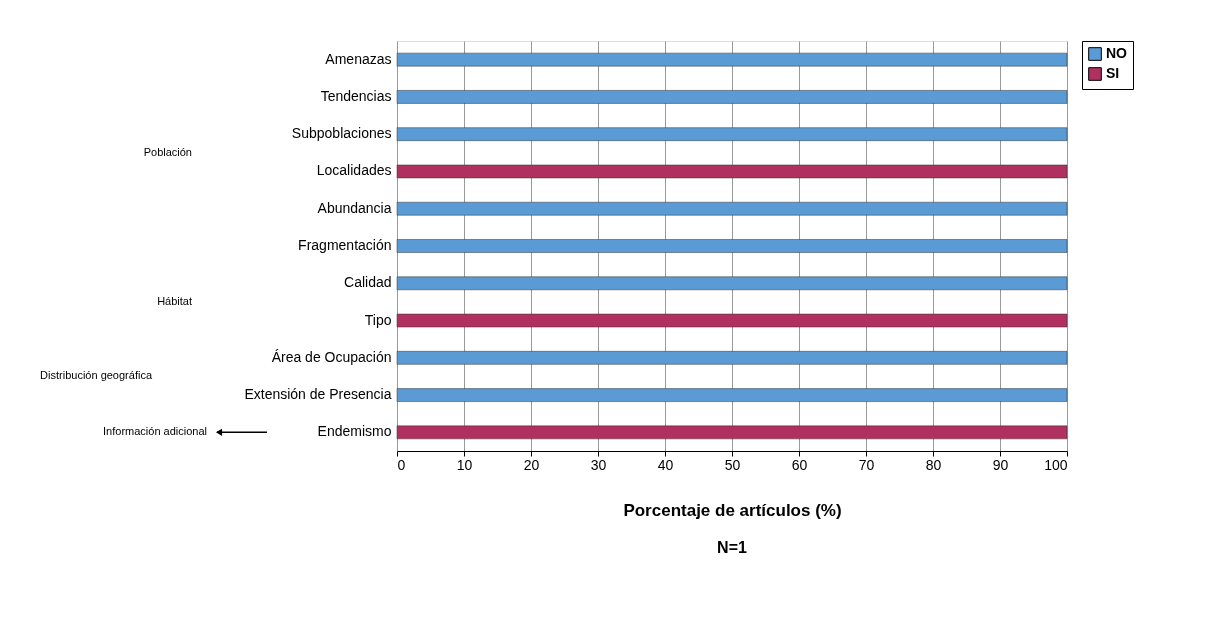 This screenshot has width=1227, height=636. I want to click on x-tick-label: 80, so click(933, 464).